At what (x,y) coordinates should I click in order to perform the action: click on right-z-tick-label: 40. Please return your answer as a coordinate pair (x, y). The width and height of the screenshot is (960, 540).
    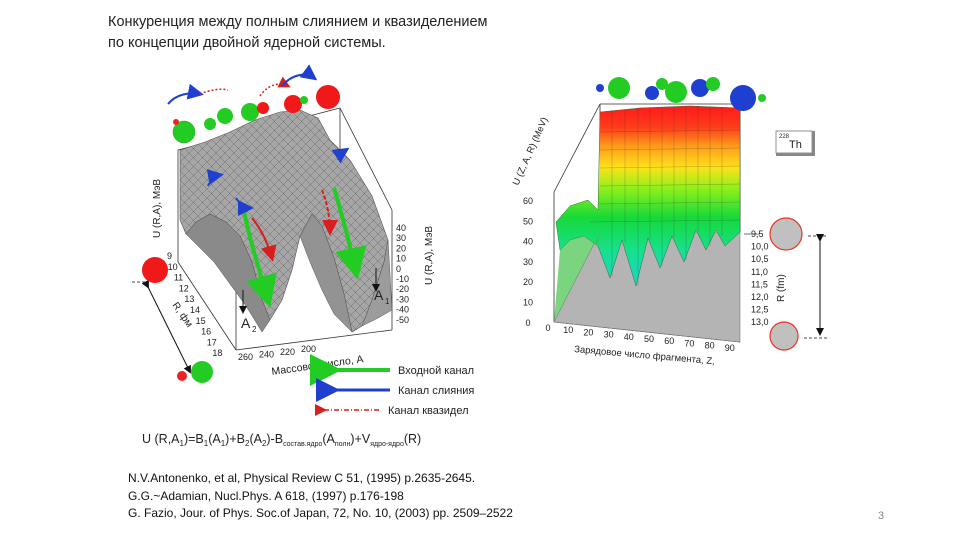
    Looking at the image, I should click on (528, 242).